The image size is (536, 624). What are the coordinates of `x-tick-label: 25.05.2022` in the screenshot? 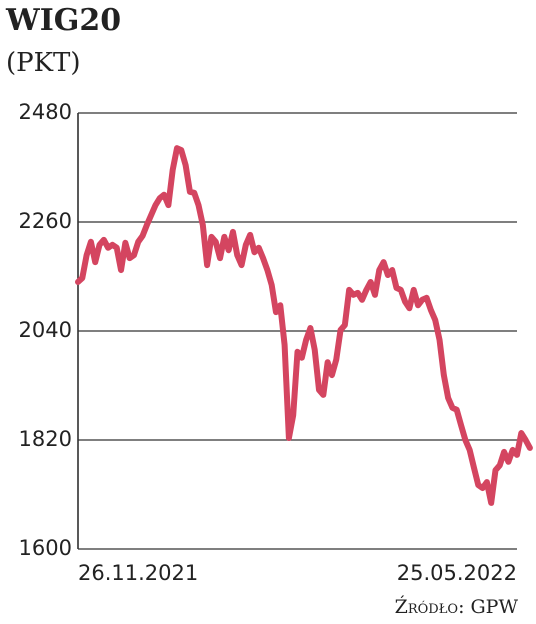 It's located at (457, 573).